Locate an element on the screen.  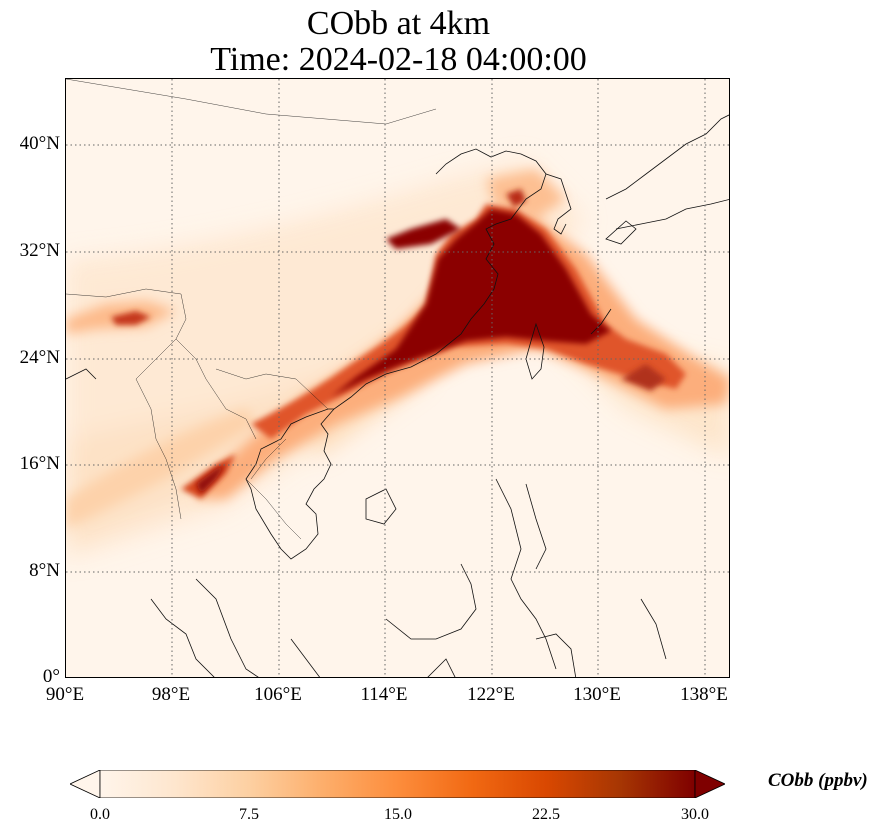
lon-tick-106e: 106°E is located at coordinates (278, 694).